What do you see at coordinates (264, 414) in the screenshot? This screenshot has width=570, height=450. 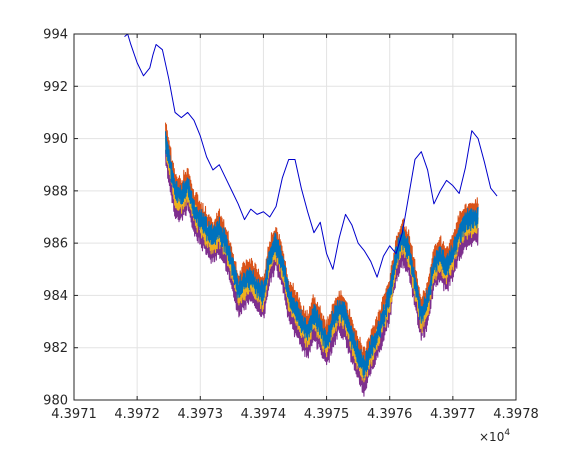 I see `x-tick-label: 4.3974` at bounding box center [264, 414].